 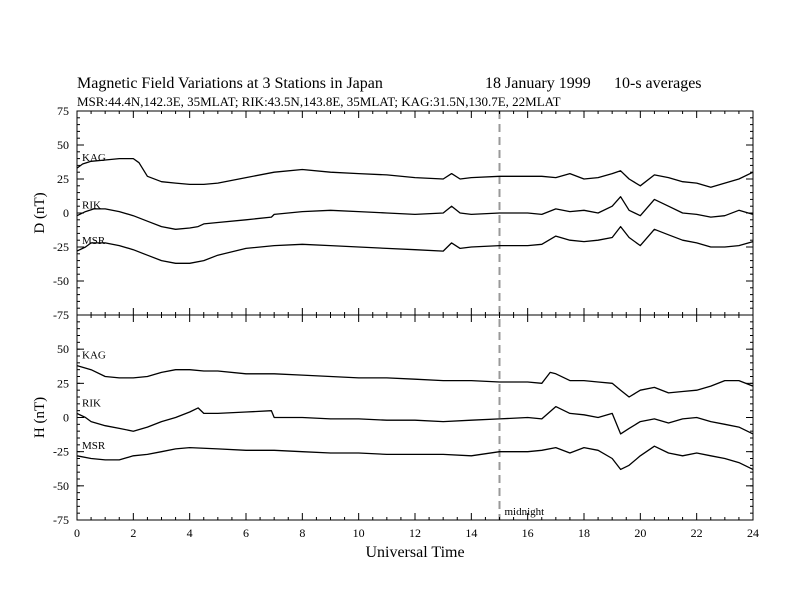 I want to click on x-axis-label: Universal Time, so click(x=414, y=552).